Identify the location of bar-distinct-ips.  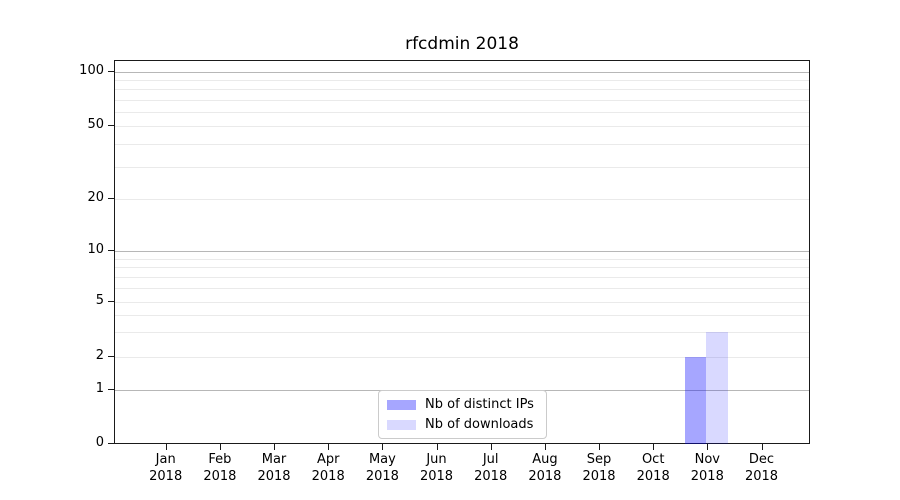
(695, 400).